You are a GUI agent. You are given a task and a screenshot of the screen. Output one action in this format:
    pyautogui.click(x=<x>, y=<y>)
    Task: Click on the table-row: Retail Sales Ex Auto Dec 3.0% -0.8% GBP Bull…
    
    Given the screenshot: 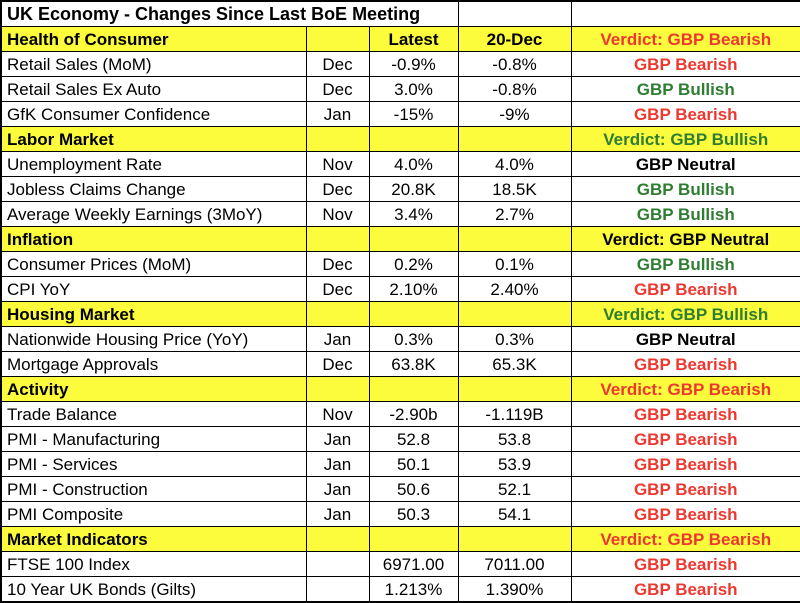 What is the action you would take?
    pyautogui.click(x=400, y=89)
    